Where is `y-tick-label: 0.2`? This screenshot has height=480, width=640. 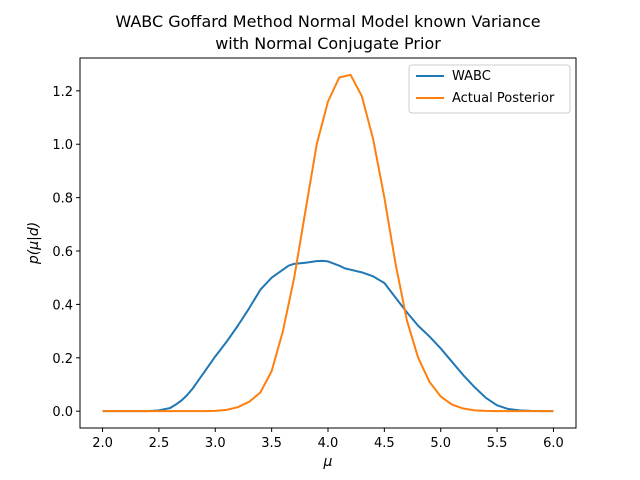
y-tick-label: 0.2 is located at coordinates (62, 359).